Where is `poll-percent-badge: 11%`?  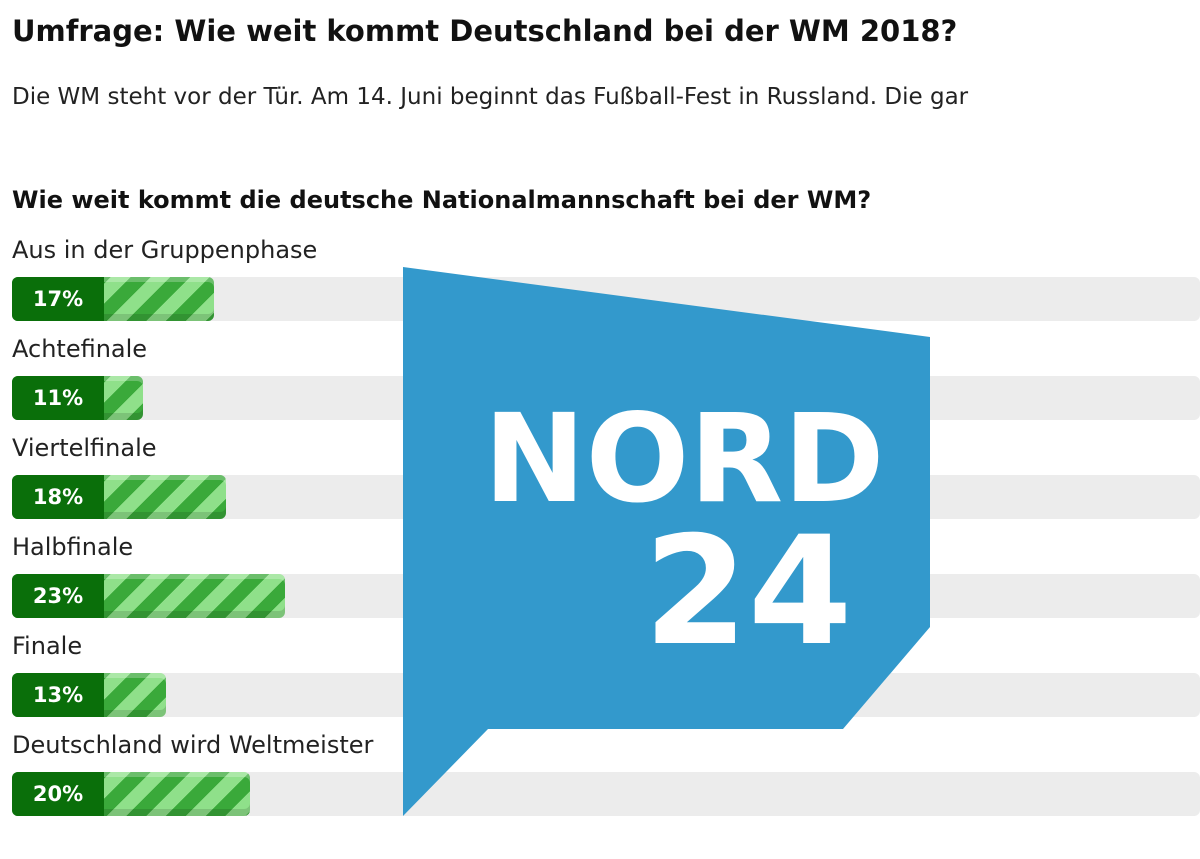 poll-percent-badge: 11% is located at coordinates (58, 398).